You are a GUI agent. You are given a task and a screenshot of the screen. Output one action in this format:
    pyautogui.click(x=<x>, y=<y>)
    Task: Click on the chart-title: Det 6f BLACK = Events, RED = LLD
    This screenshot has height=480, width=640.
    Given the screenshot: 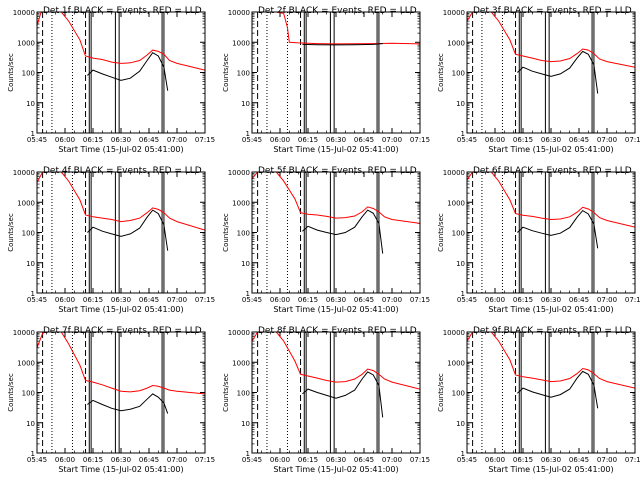 What is the action you would take?
    pyautogui.click(x=552, y=171)
    